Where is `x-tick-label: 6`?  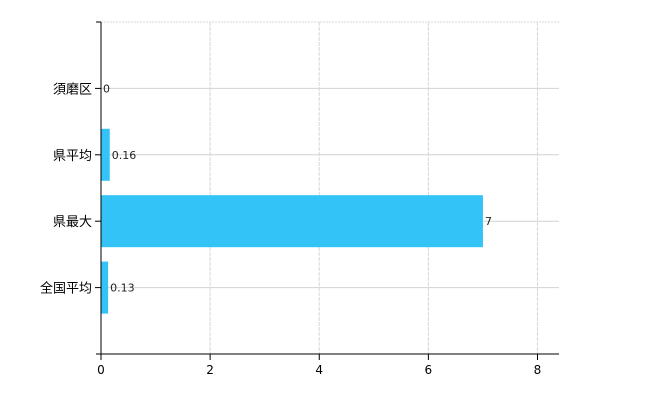 x-tick-label: 6 is located at coordinates (429, 370).